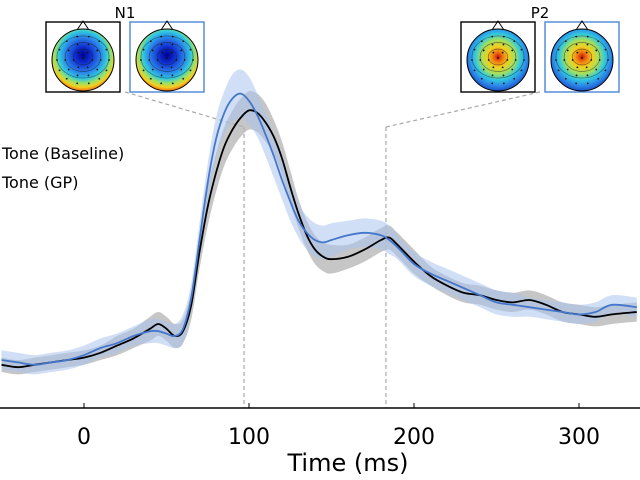  What do you see at coordinates (579, 437) in the screenshot?
I see `x-tick-label: 300` at bounding box center [579, 437].